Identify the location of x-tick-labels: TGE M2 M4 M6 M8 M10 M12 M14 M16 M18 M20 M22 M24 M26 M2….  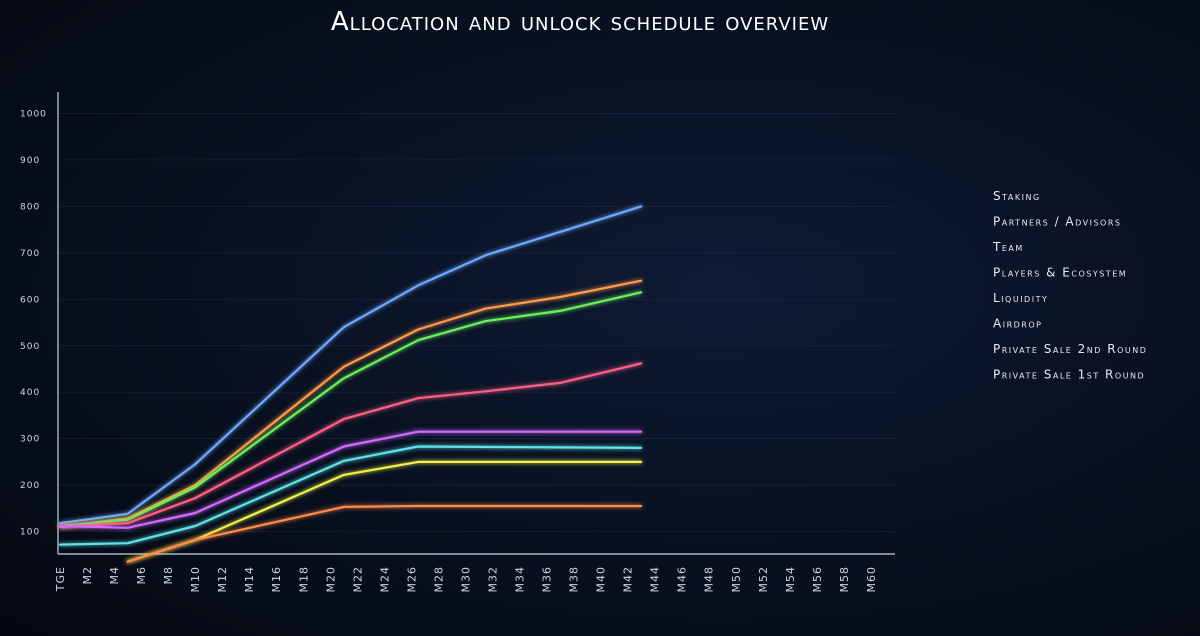
(466, 579).